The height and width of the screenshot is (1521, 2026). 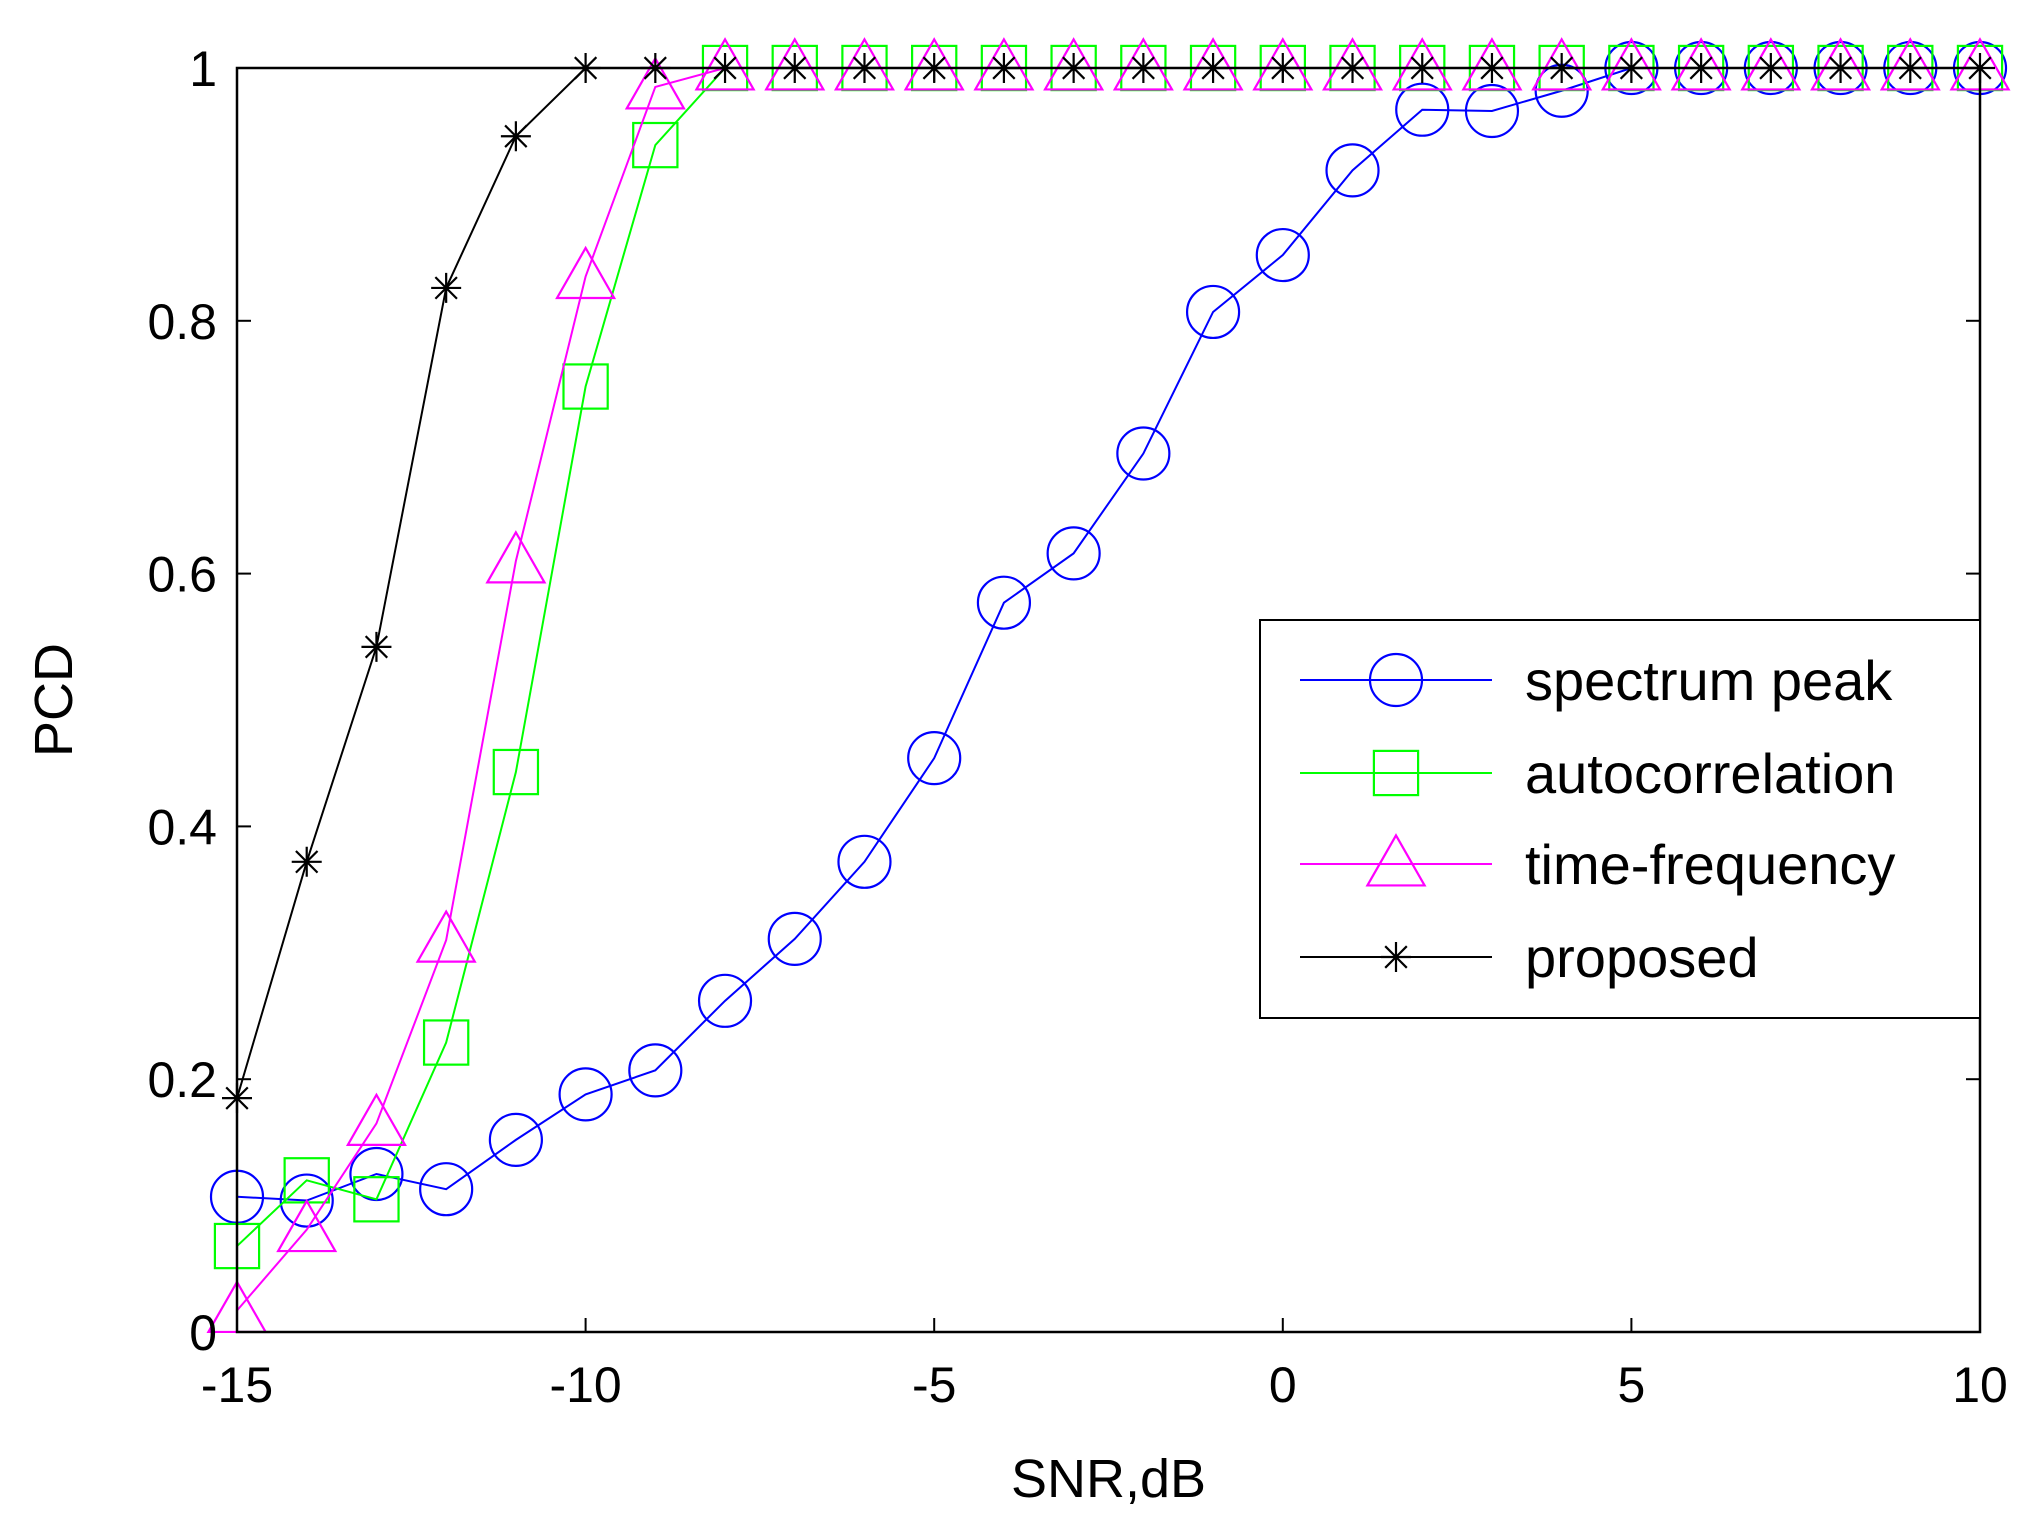 I want to click on legend-item-time-frequency: time-frequency, so click(x=1597, y=864).